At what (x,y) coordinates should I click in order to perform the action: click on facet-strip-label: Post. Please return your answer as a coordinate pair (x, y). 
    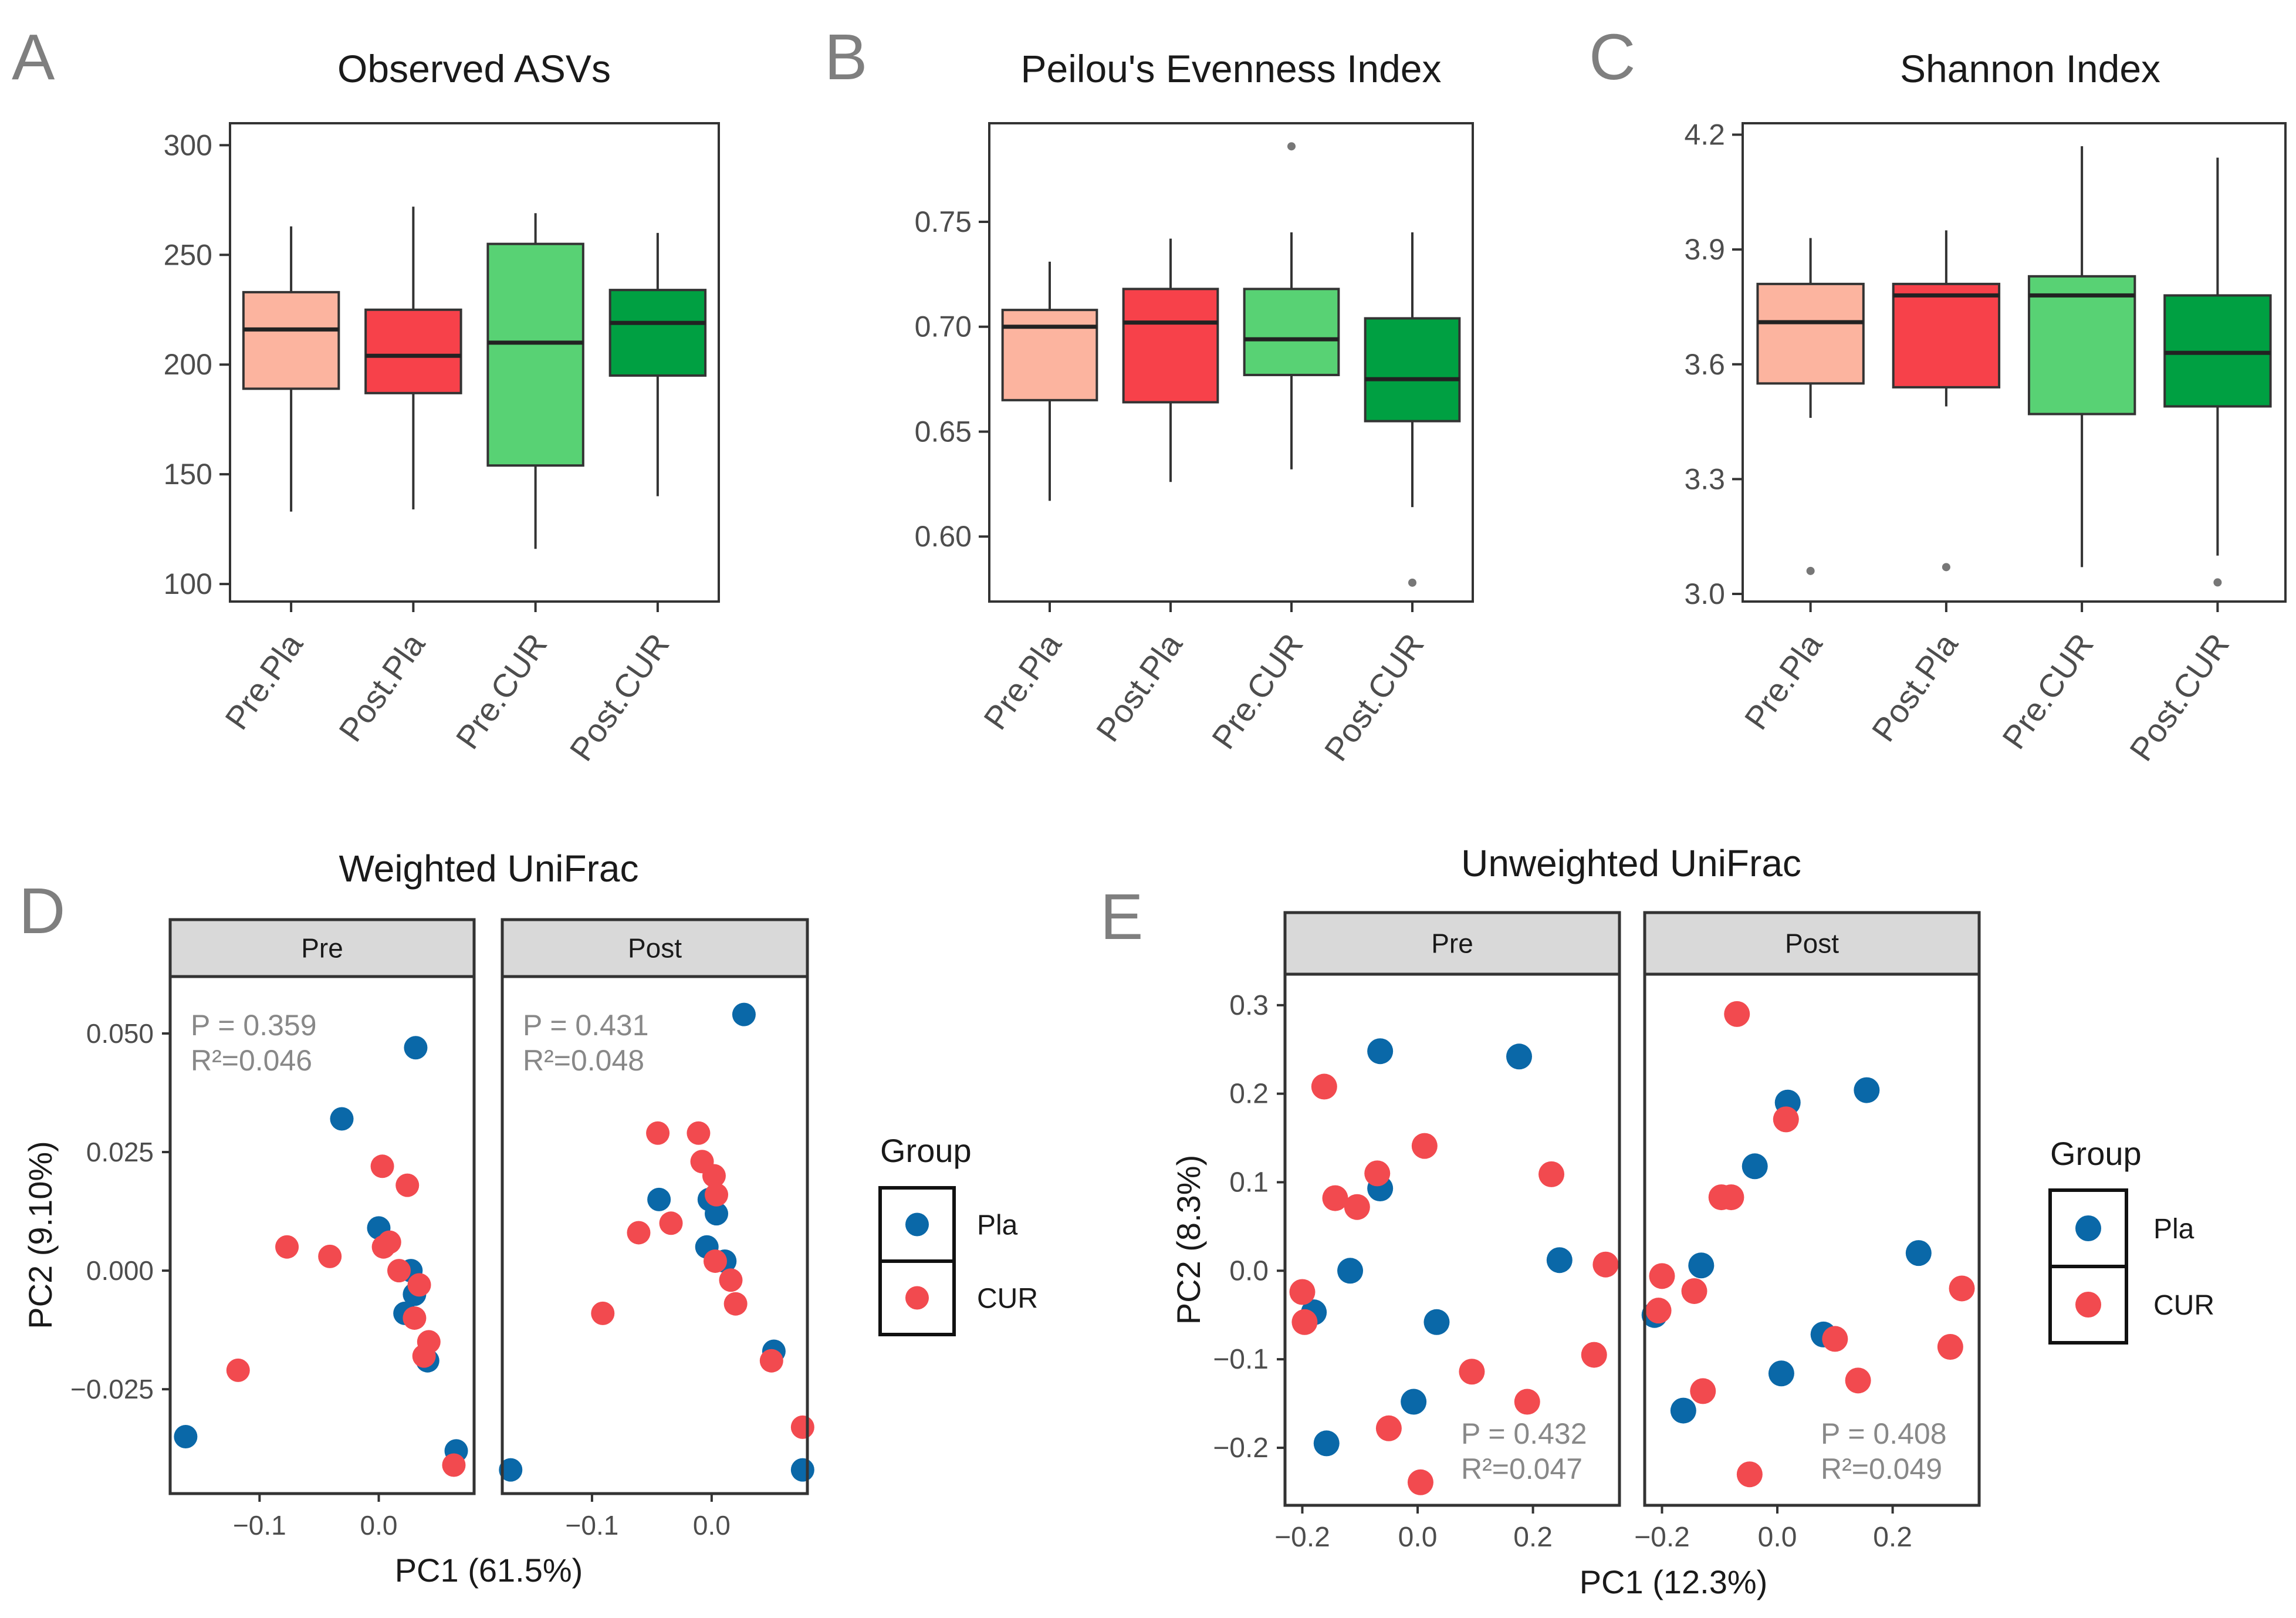
    Looking at the image, I should click on (655, 948).